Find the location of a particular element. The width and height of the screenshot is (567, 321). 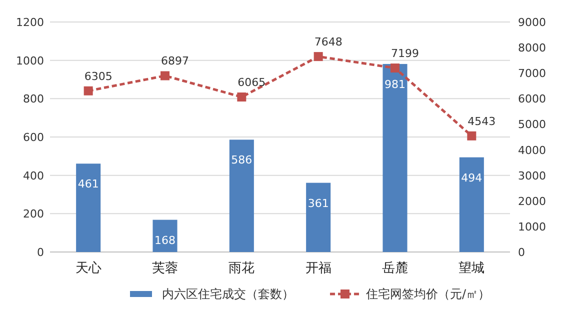

x-tick-label: 望城 is located at coordinates (471, 268).